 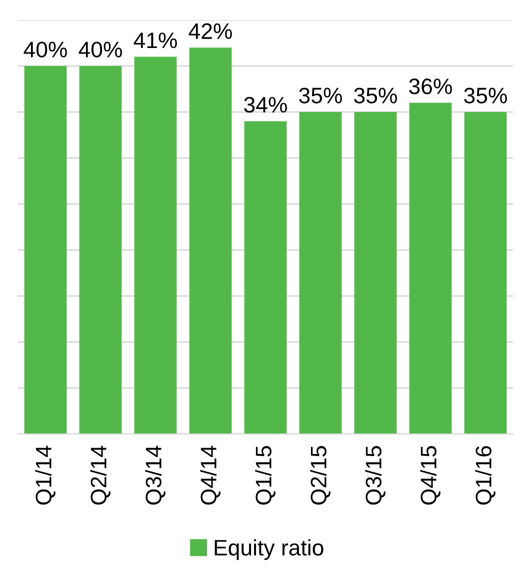 I want to click on x-tick-label: Q3/14, so click(x=155, y=475).